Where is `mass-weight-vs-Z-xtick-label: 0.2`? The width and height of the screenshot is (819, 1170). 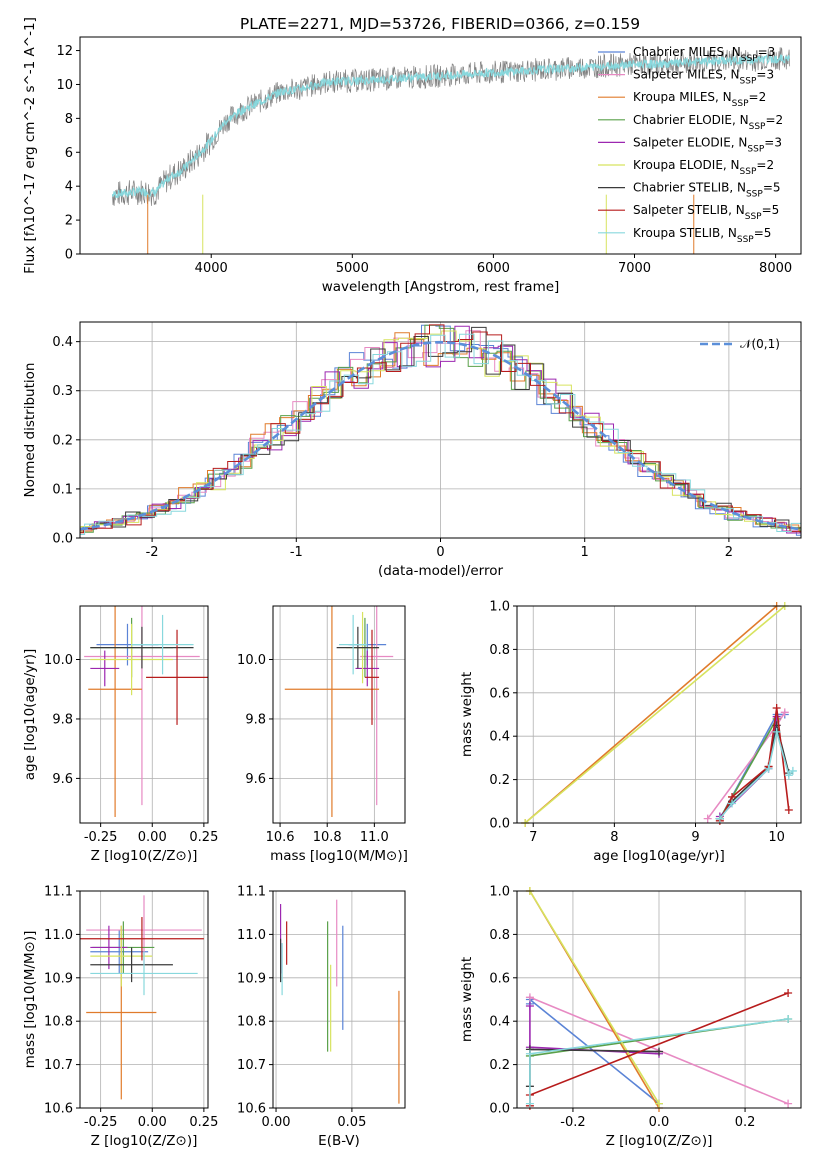
mass-weight-vs-Z-xtick-label: 0.2 is located at coordinates (745, 1122).